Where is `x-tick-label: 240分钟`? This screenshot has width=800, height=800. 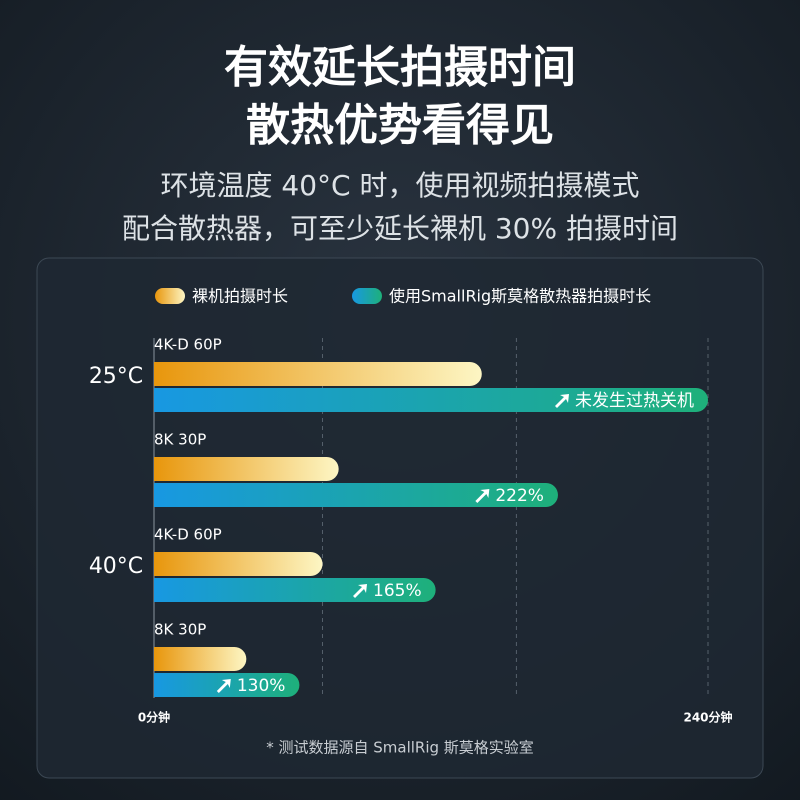 x-tick-label: 240分钟 is located at coordinates (707, 717).